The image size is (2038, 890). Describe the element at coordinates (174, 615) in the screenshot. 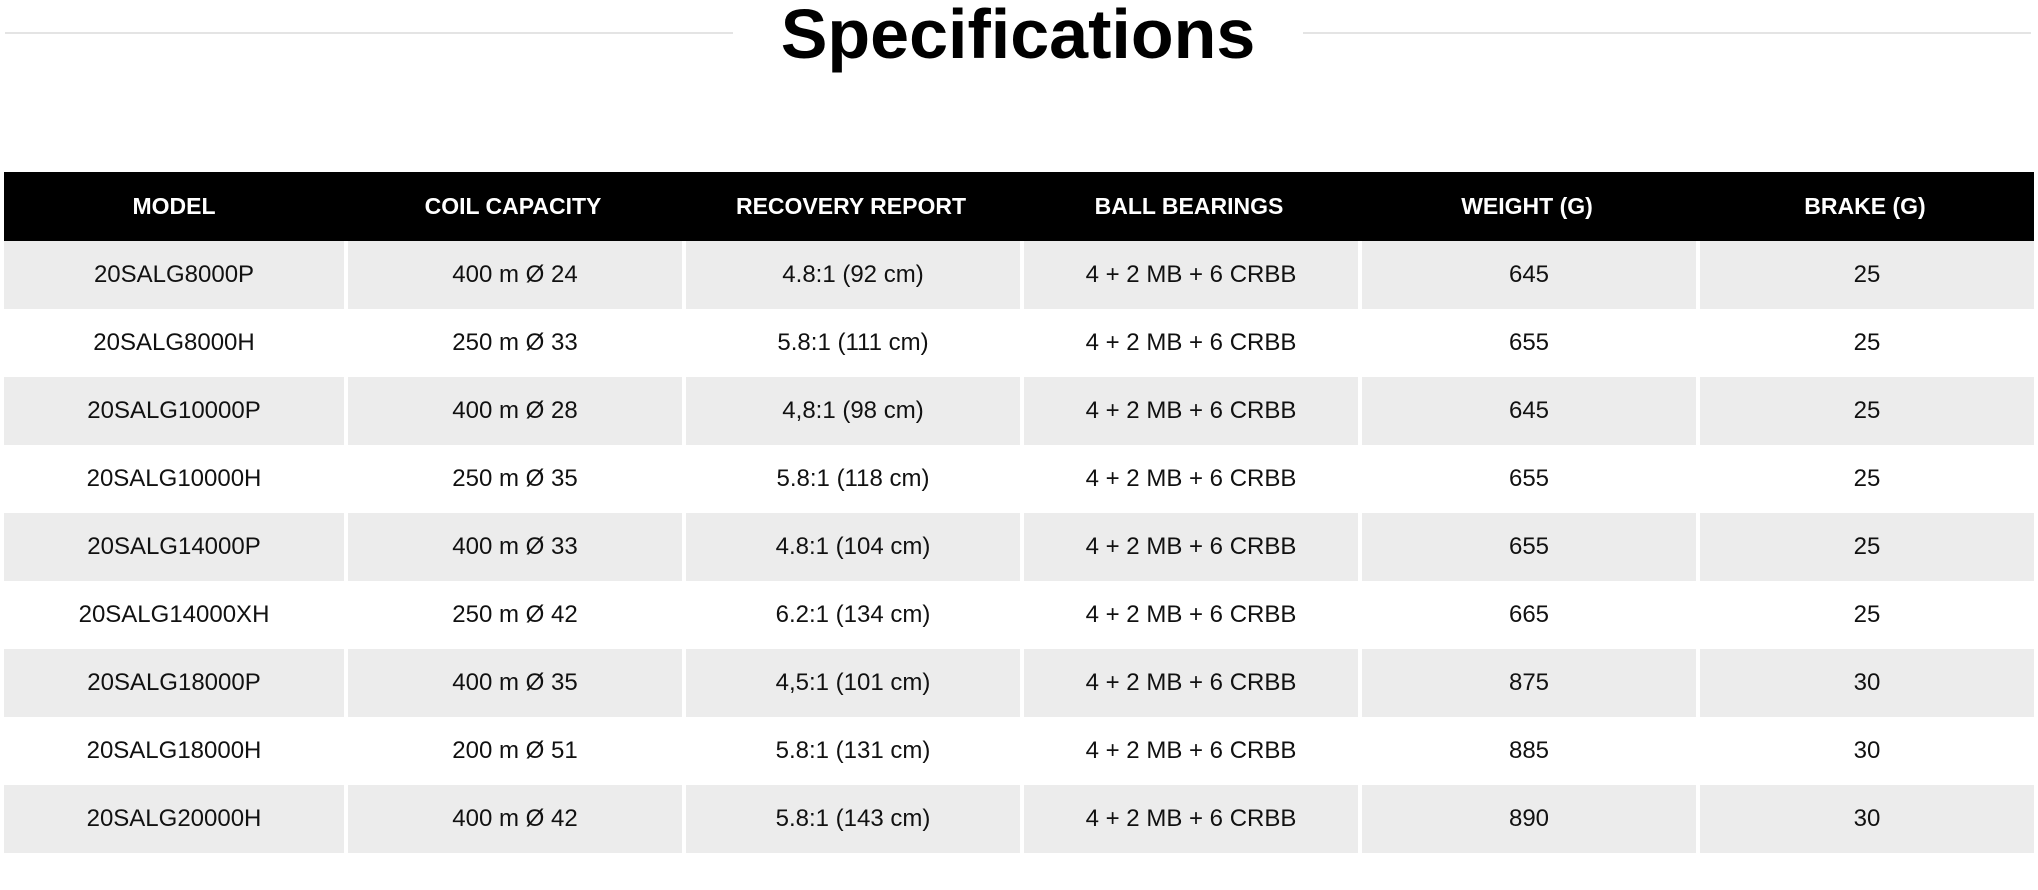

I see `cell-model: 20SALG14000XH` at that location.